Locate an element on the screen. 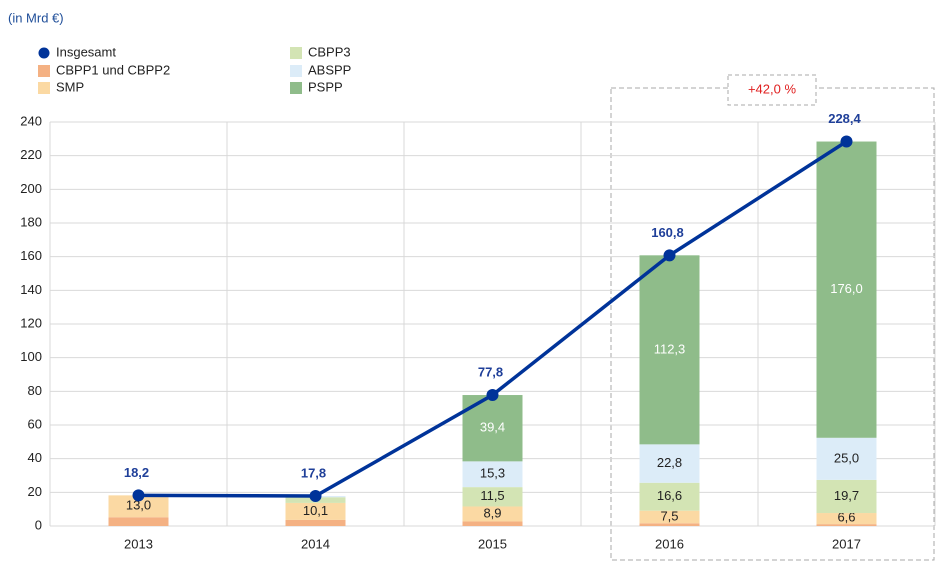 This screenshot has width=944, height=565. x-tick-label: 2015 is located at coordinates (492, 543).